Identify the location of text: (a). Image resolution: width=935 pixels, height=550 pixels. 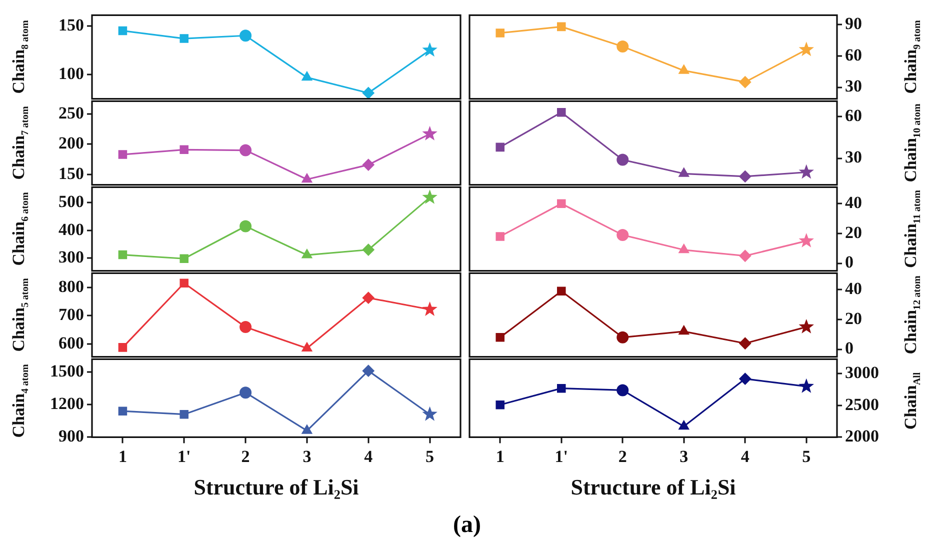
(467, 525).